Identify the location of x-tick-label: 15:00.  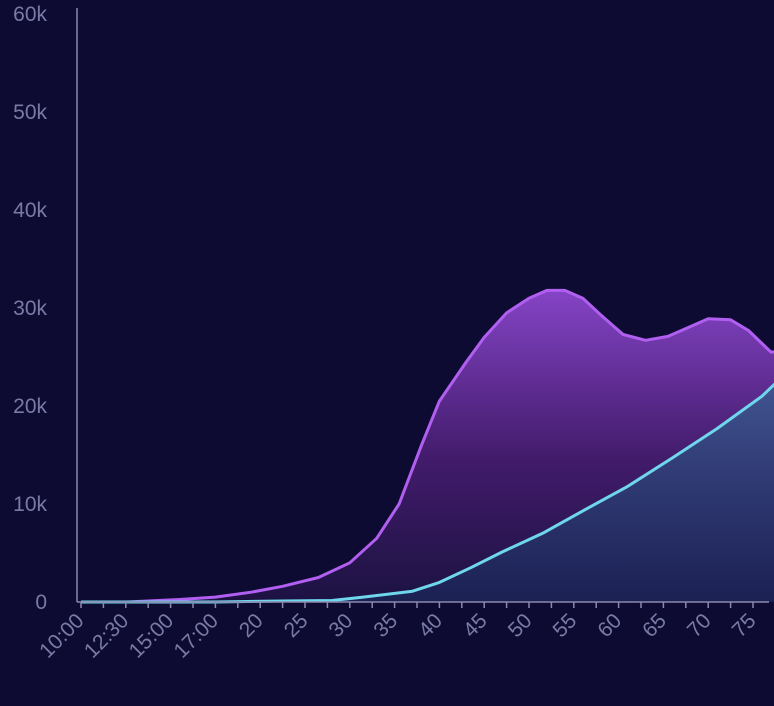
(151, 635).